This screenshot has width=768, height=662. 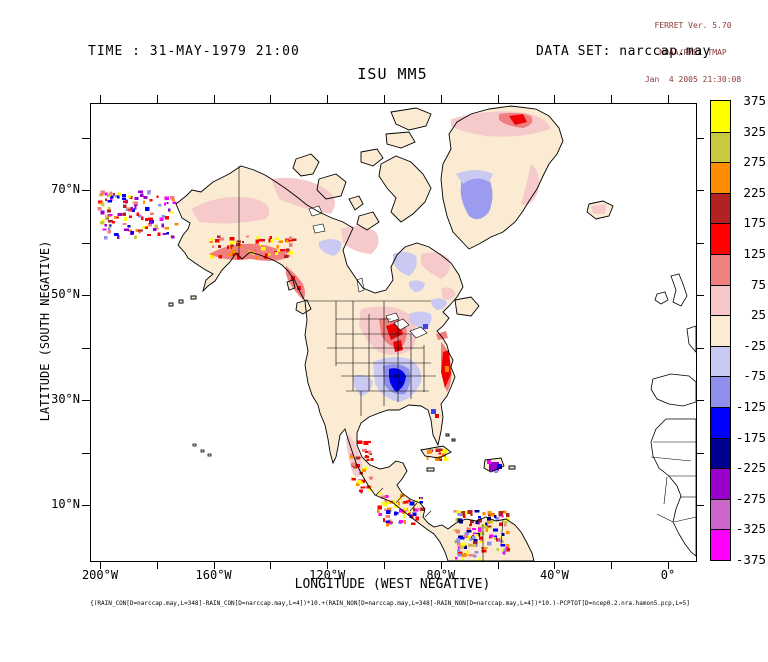 What do you see at coordinates (754, 376) in the screenshot?
I see `colorbar-label: -75` at bounding box center [754, 376].